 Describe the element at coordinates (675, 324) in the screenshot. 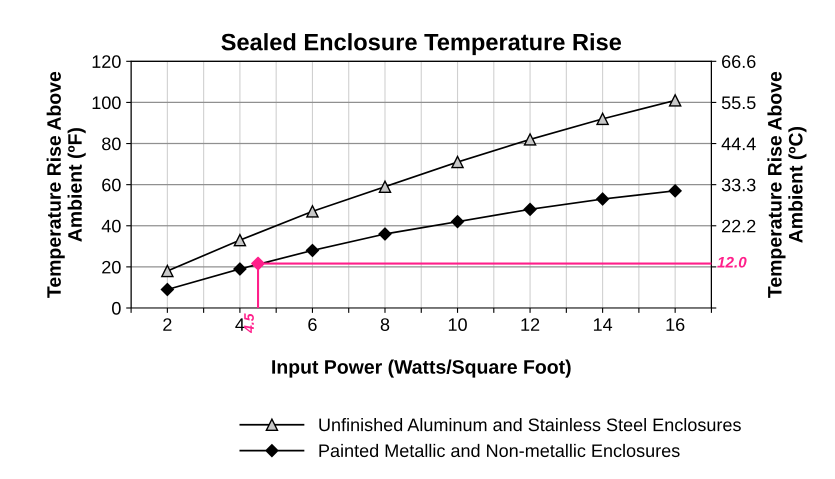

I see `x-tick-label: 16` at that location.